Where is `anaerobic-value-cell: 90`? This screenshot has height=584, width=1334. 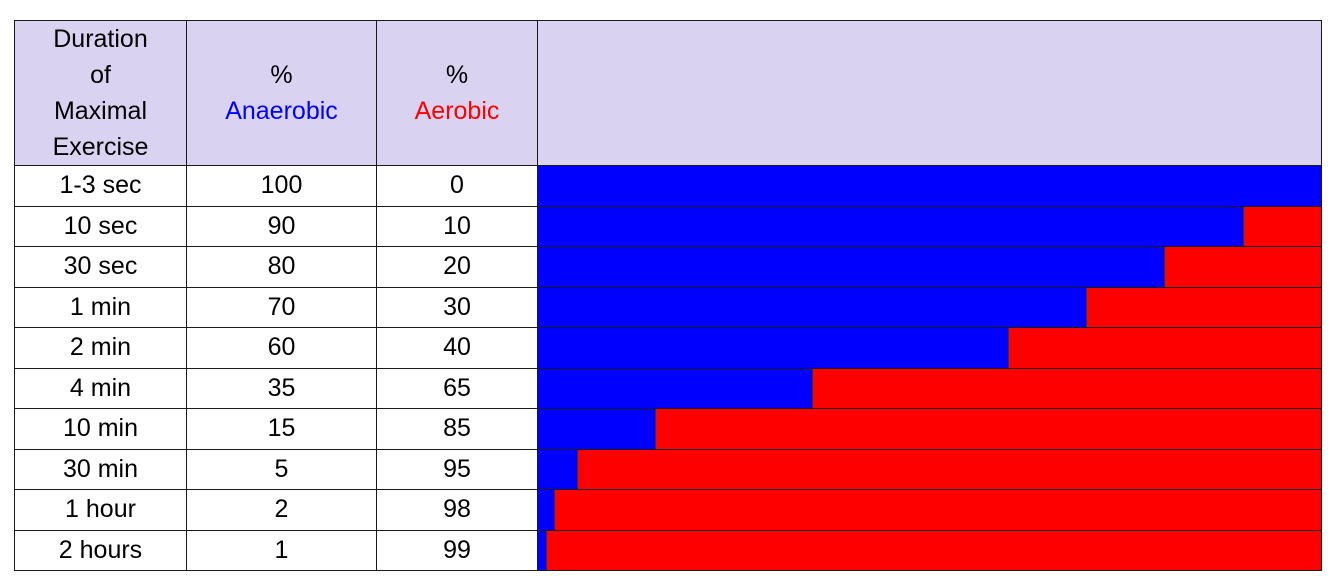 anaerobic-value-cell: 90 is located at coordinates (281, 226).